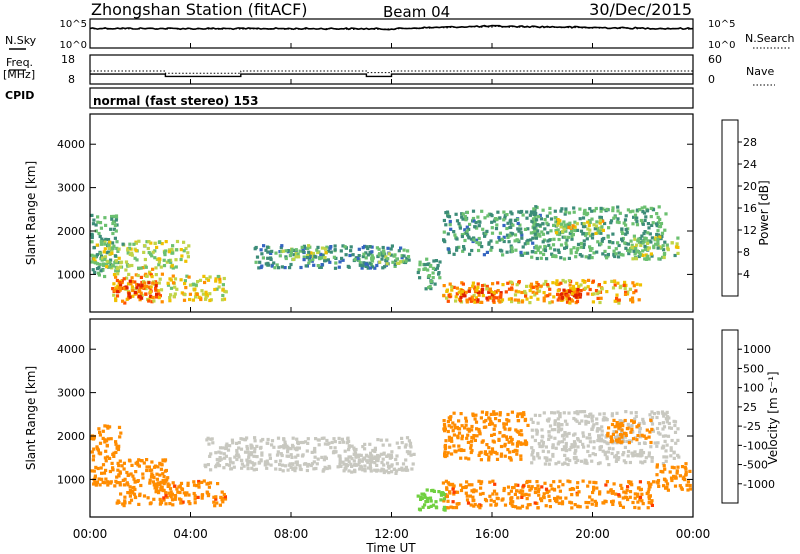 The height and width of the screenshot is (554, 800). Describe the element at coordinates (73, 45) in the screenshot. I see `noise-tick-left-bottom: 10^0` at that location.